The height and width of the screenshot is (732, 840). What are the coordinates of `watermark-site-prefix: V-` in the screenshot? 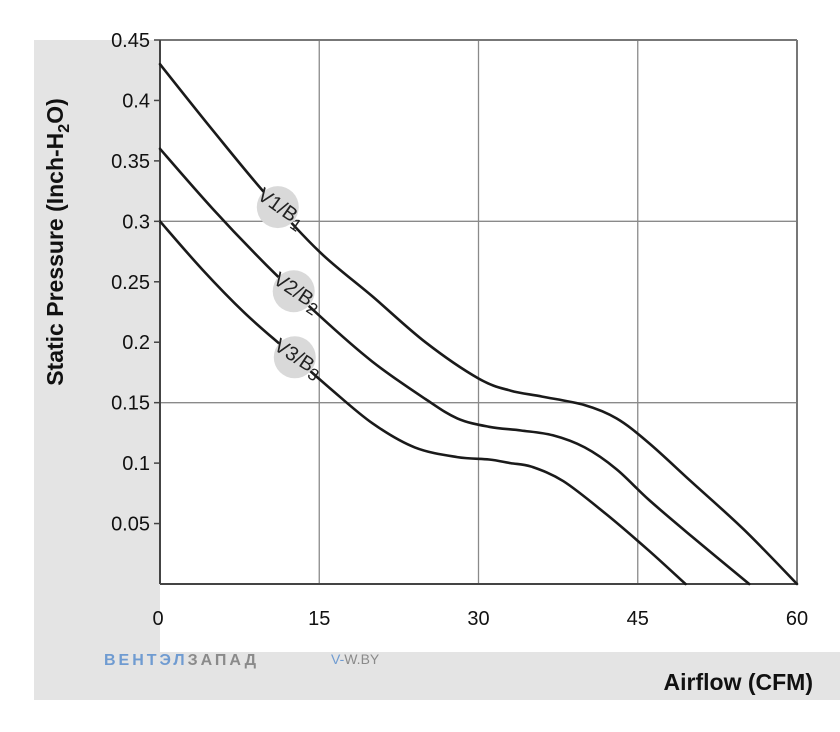 It's located at (338, 659).